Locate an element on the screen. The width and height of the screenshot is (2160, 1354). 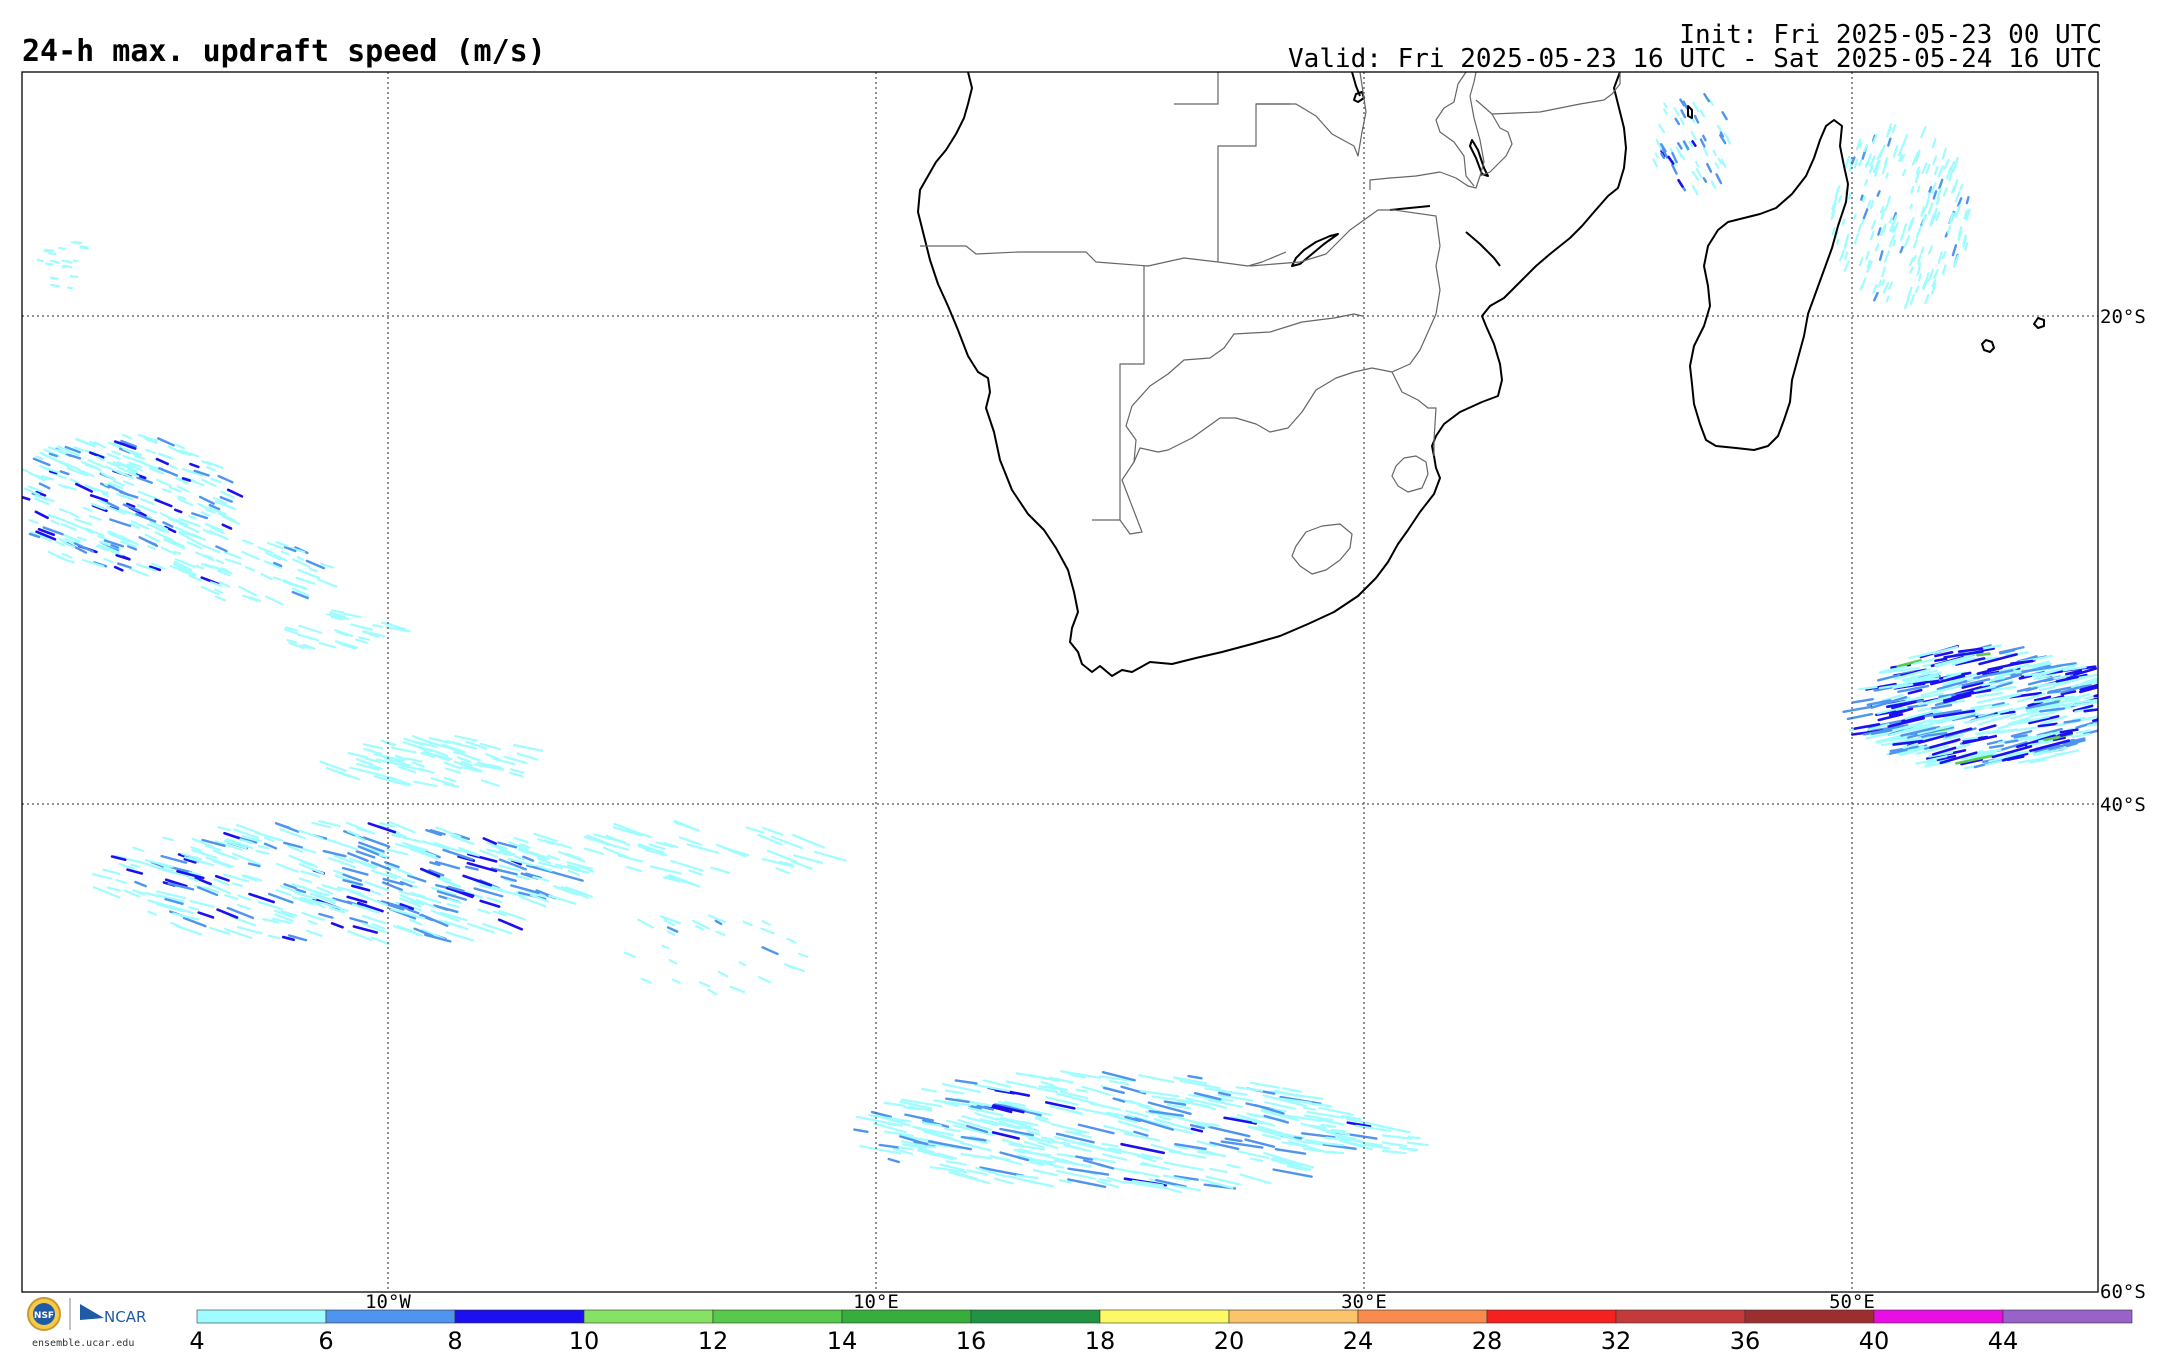
country-borders is located at coordinates (1270, 323).